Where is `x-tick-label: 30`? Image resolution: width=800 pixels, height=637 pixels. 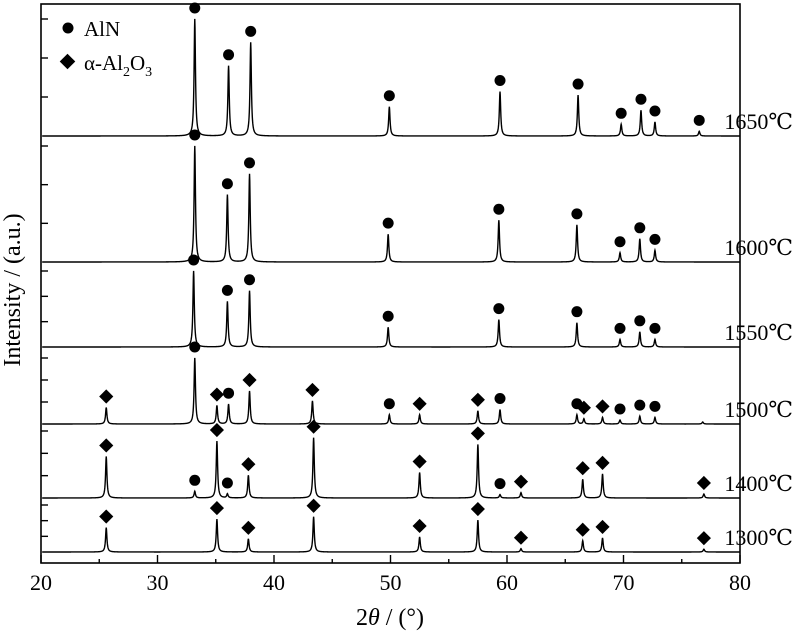
x-tick-label: 30 is located at coordinates (158, 582).